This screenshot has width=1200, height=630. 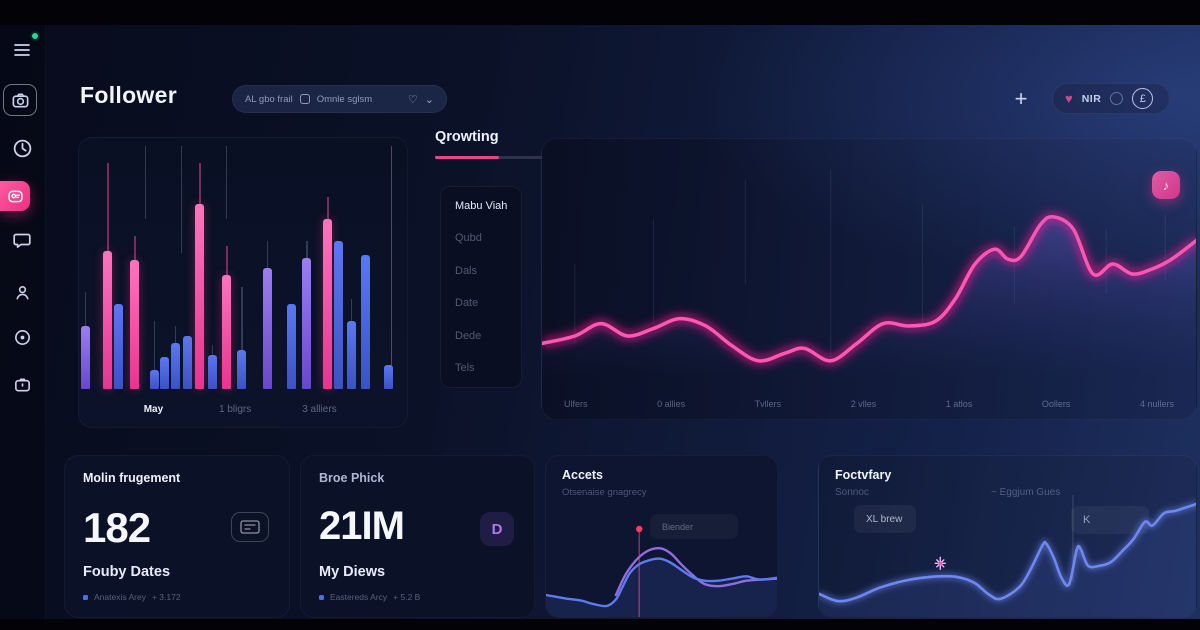 What do you see at coordinates (22, 292) in the screenshot?
I see `user-icon` at bounding box center [22, 292].